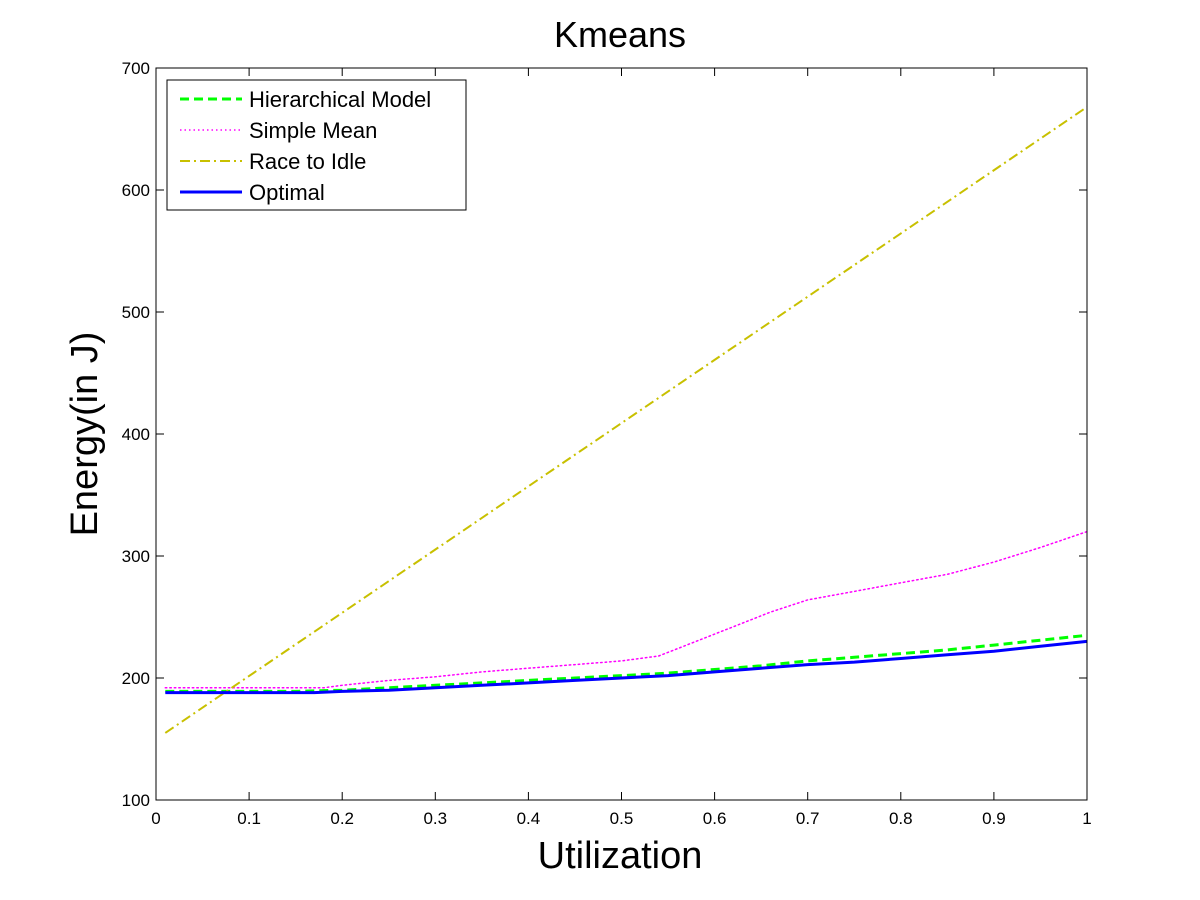  Describe the element at coordinates (342, 818) in the screenshot. I see `x-tick-label-0-2: 0.2` at that location.